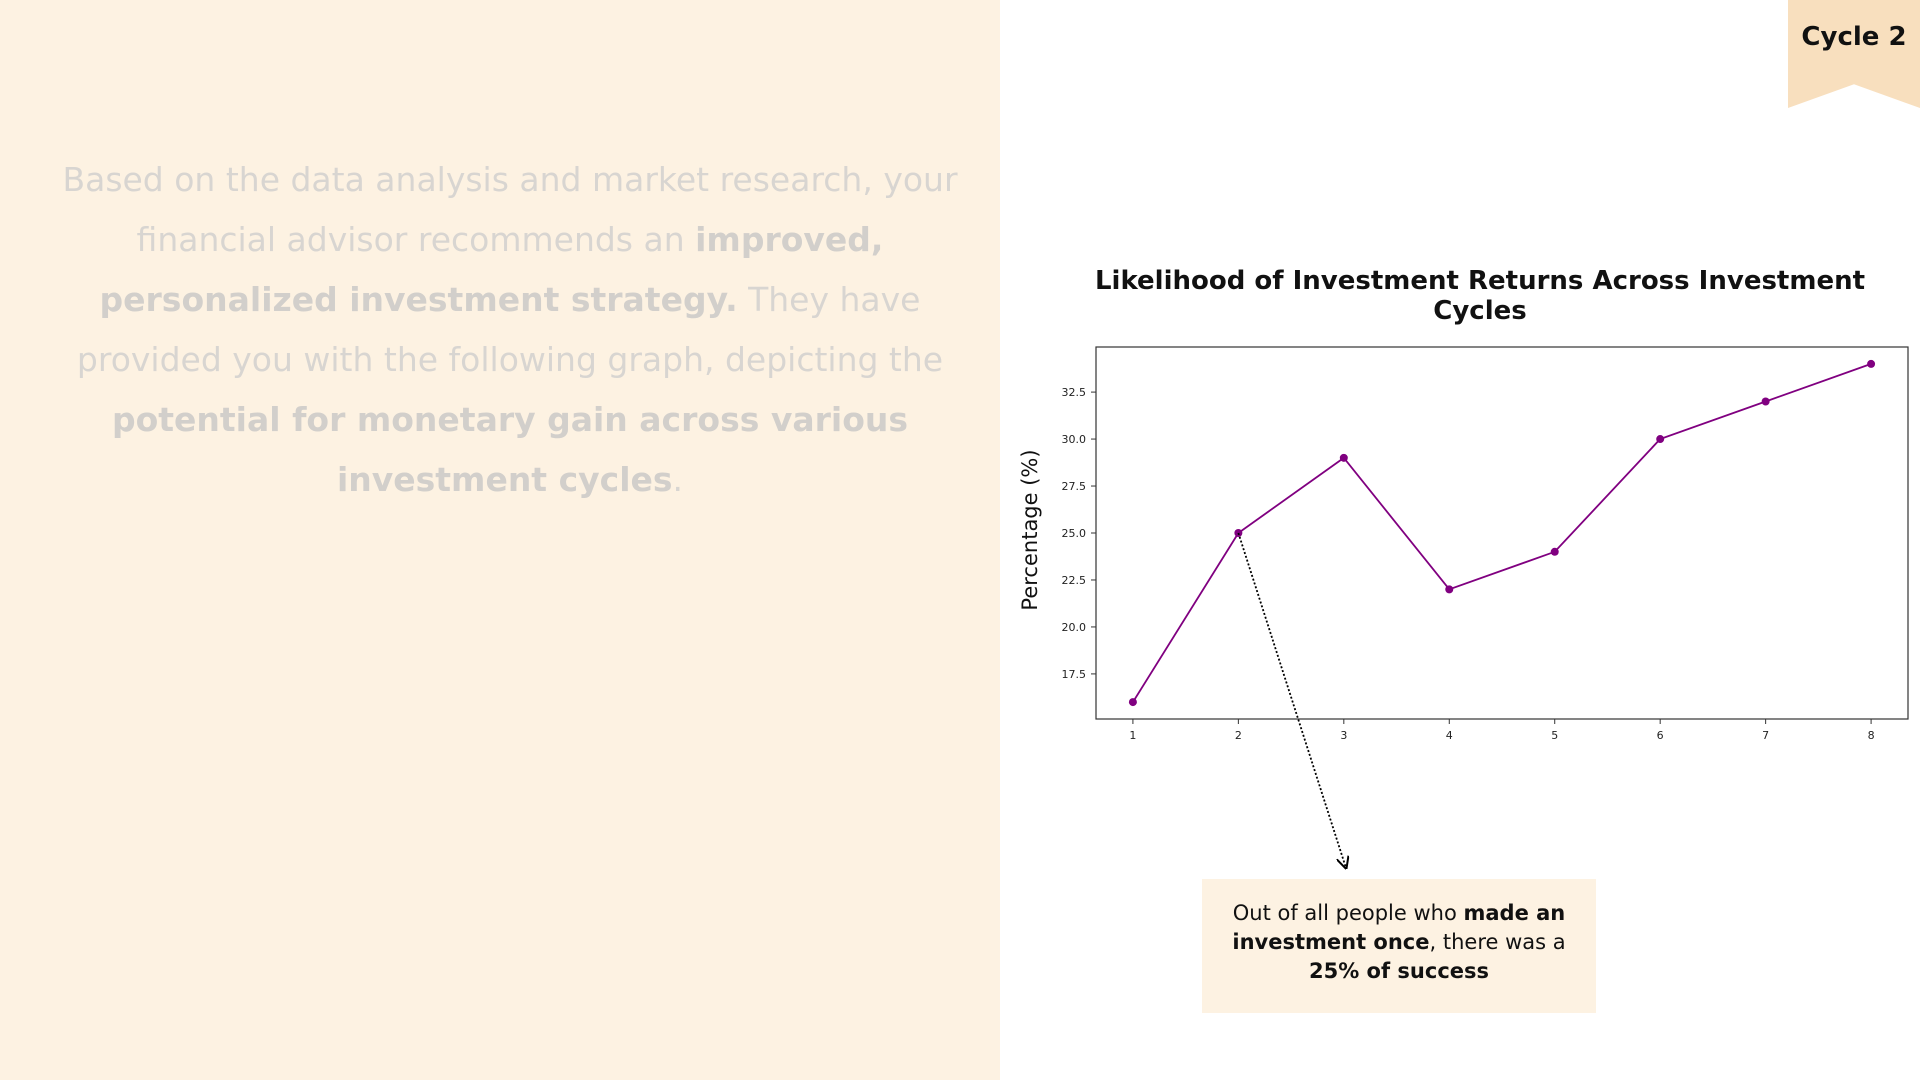 The image size is (1920, 1080). What do you see at coordinates (1765, 735) in the screenshot?
I see `x-tick-label: 7` at bounding box center [1765, 735].